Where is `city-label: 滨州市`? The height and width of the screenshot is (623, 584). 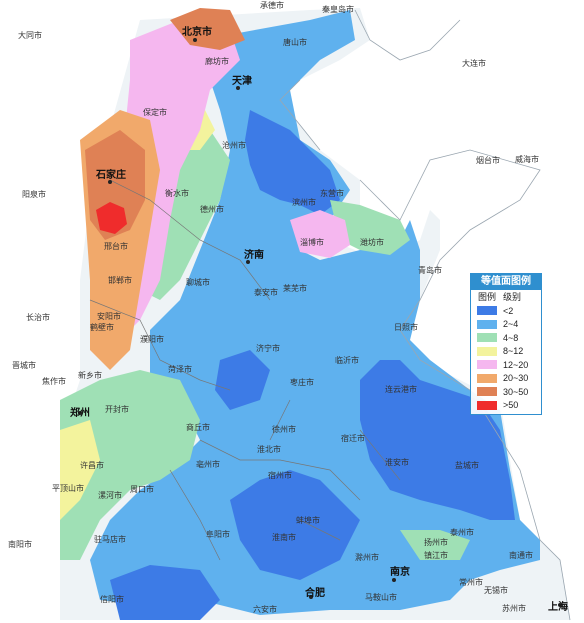 city-label: 滨州市 is located at coordinates (304, 202).